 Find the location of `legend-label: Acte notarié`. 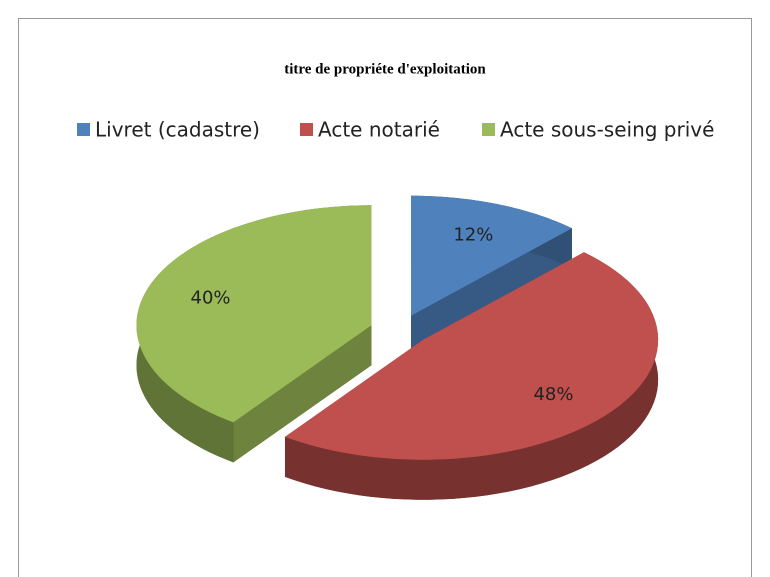

legend-label: Acte notarié is located at coordinates (379, 130).